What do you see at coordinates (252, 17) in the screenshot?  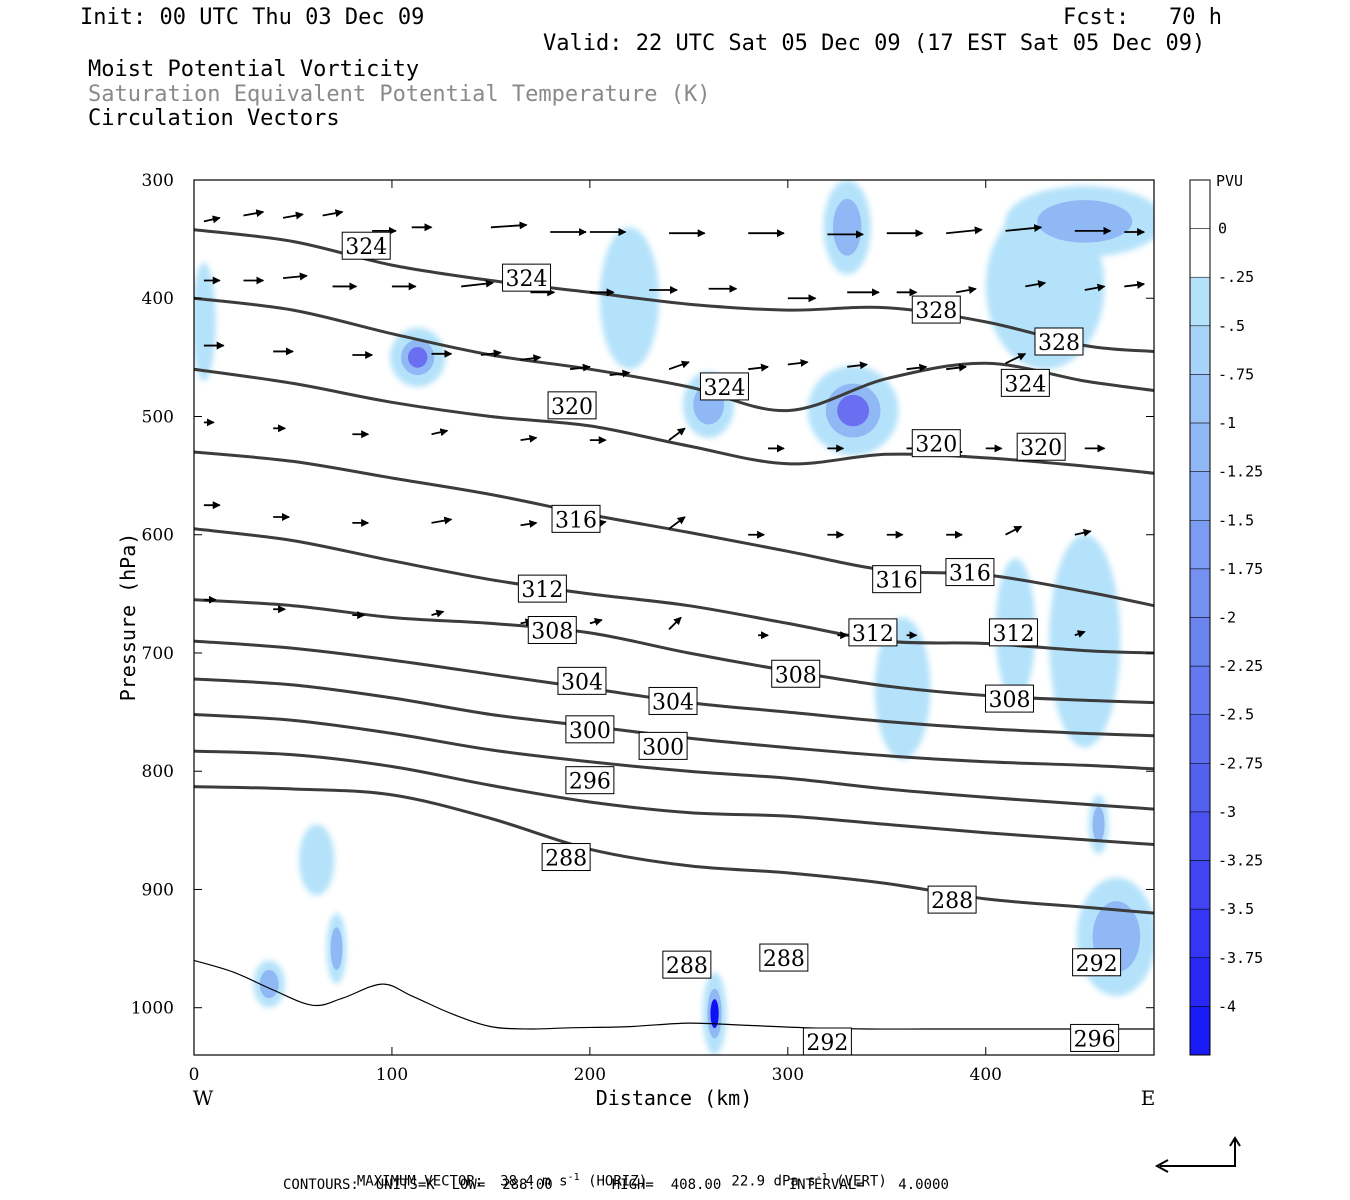 I see `init-time: Init: 00 UTC Thu 03 Dec 09` at bounding box center [252, 17].